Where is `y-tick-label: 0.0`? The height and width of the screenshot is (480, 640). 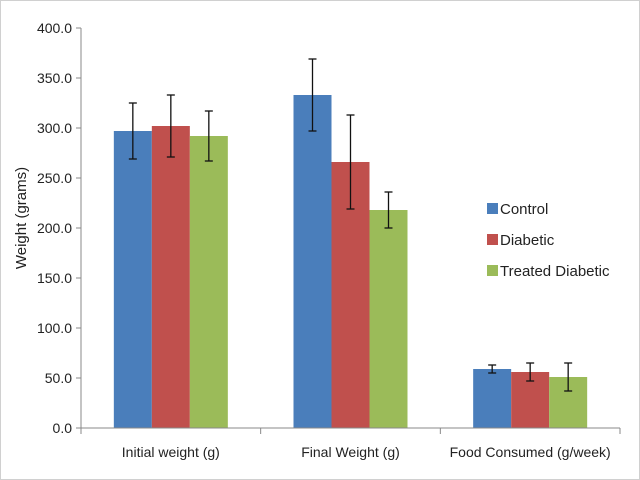 y-tick-label: 0.0 is located at coordinates (63, 428).